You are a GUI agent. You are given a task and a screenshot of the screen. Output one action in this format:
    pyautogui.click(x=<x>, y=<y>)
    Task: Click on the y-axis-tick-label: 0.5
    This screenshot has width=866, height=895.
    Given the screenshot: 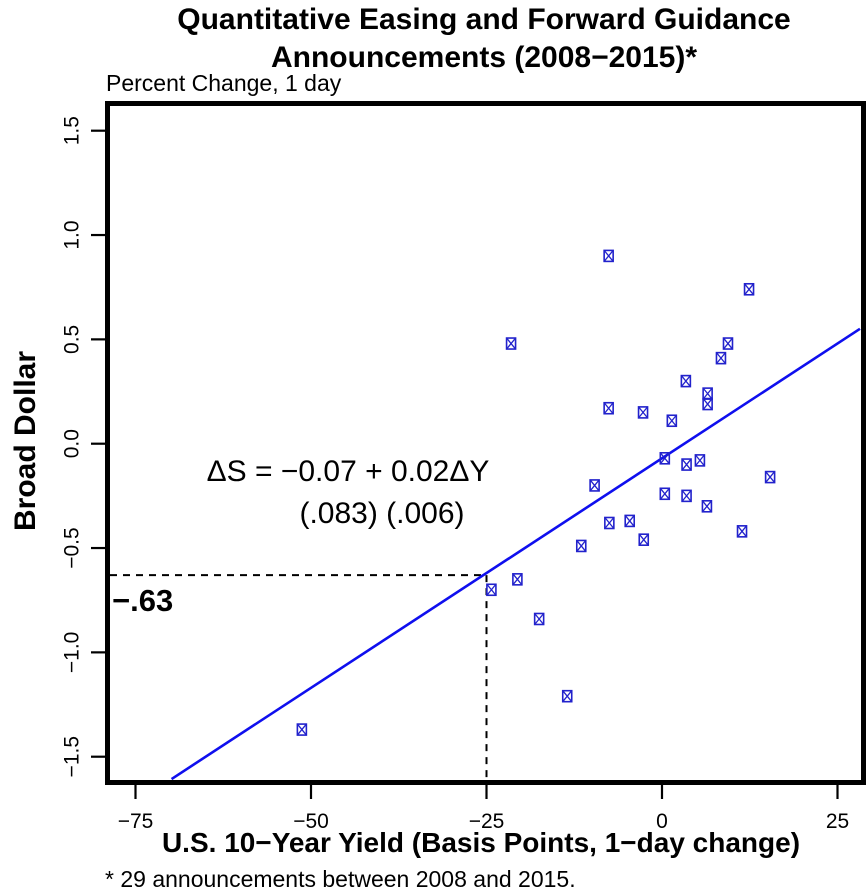 What is the action you would take?
    pyautogui.click(x=71, y=339)
    